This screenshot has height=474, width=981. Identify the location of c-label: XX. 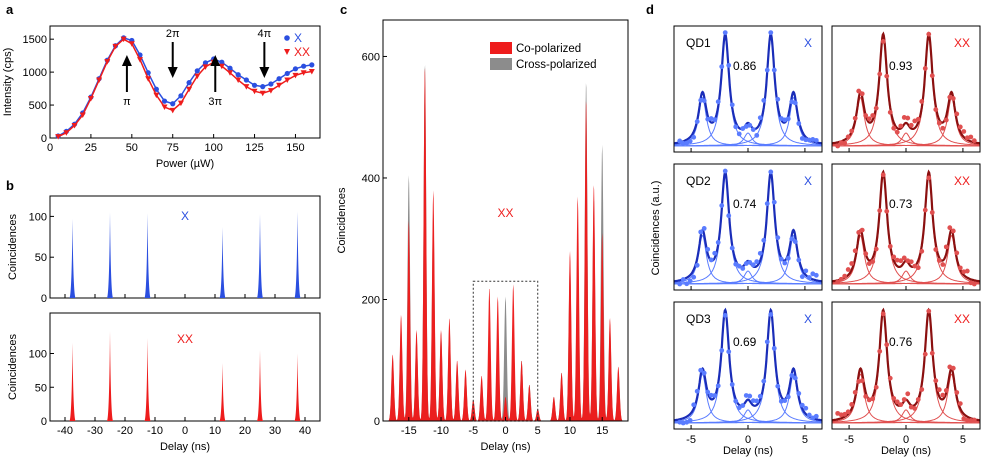
(505, 213).